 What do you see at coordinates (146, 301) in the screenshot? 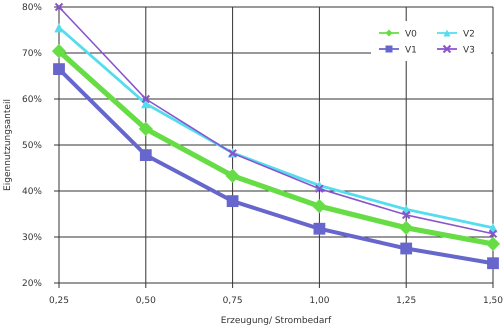
I see `x-tick-label: 0,50` at bounding box center [146, 301].